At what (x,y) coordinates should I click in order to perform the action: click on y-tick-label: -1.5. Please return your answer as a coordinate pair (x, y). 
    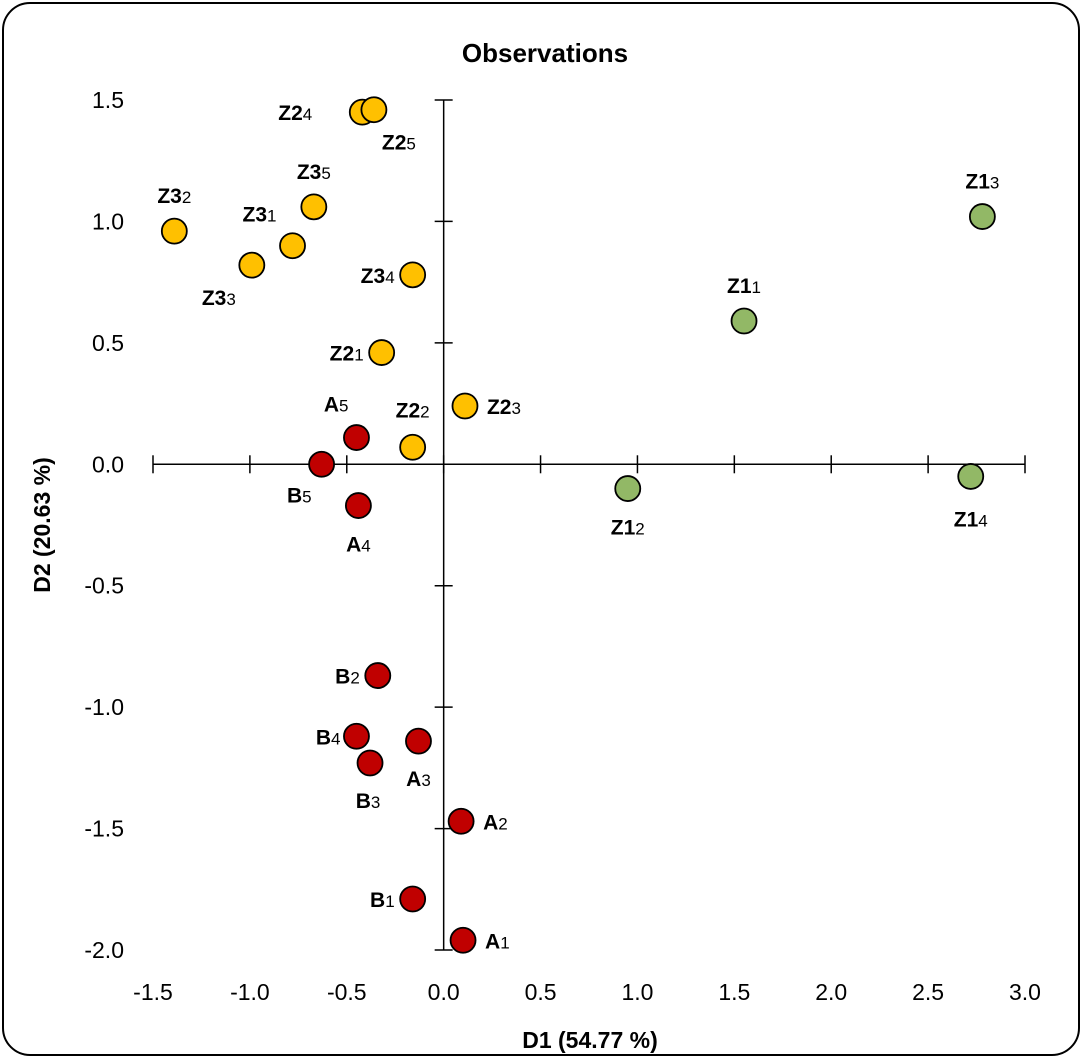
    Looking at the image, I should click on (104, 829).